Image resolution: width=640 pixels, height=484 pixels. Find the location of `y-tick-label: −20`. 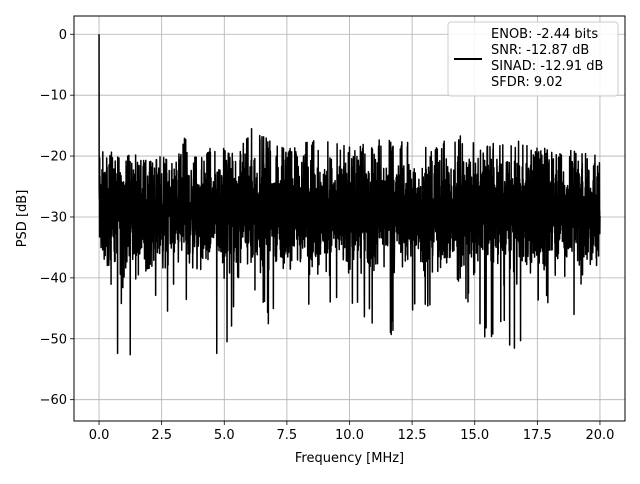

y-tick-label: −20 is located at coordinates (53, 157).